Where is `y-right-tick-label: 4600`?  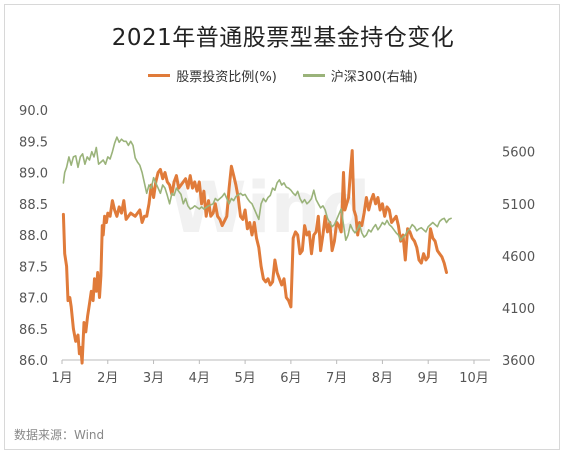
y-right-tick-label: 4600 is located at coordinates (518, 257).